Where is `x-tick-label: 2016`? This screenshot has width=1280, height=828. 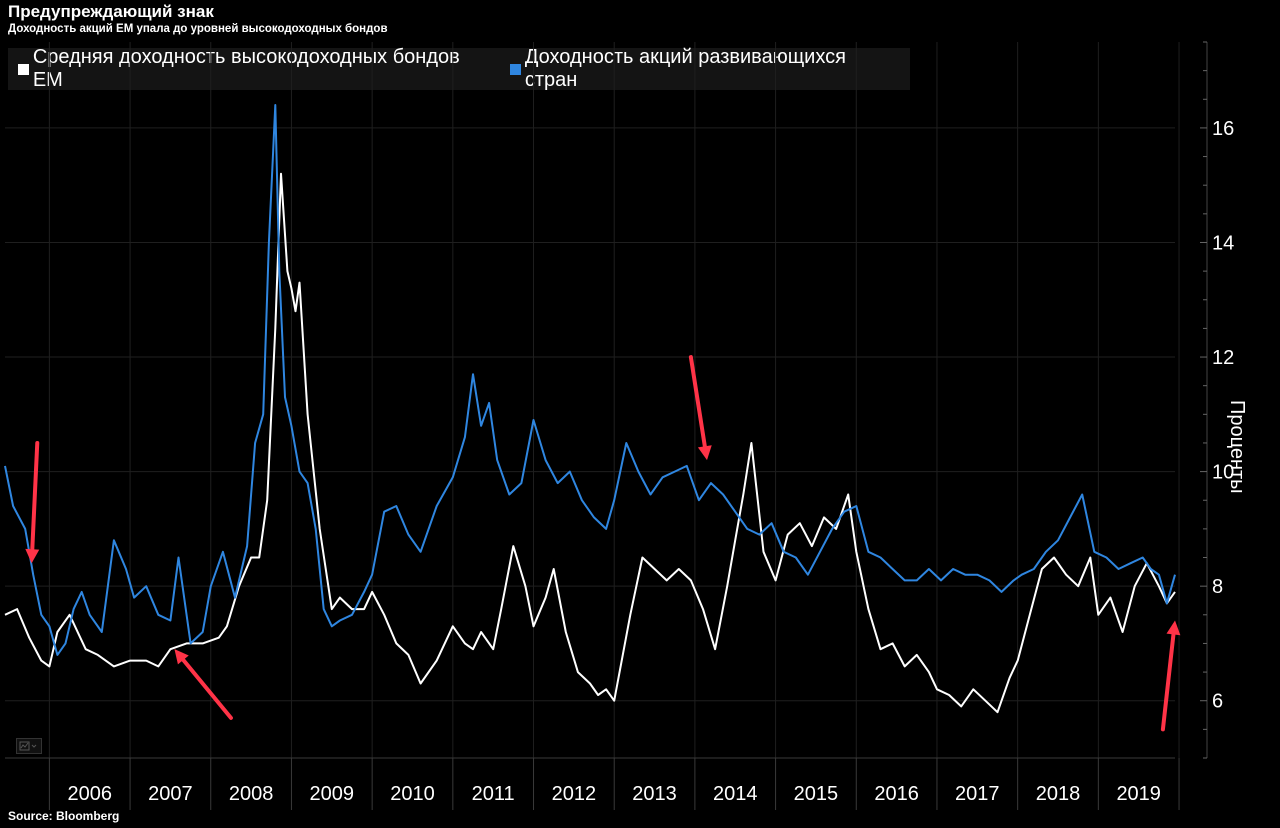
x-tick-label: 2016 is located at coordinates (896, 794).